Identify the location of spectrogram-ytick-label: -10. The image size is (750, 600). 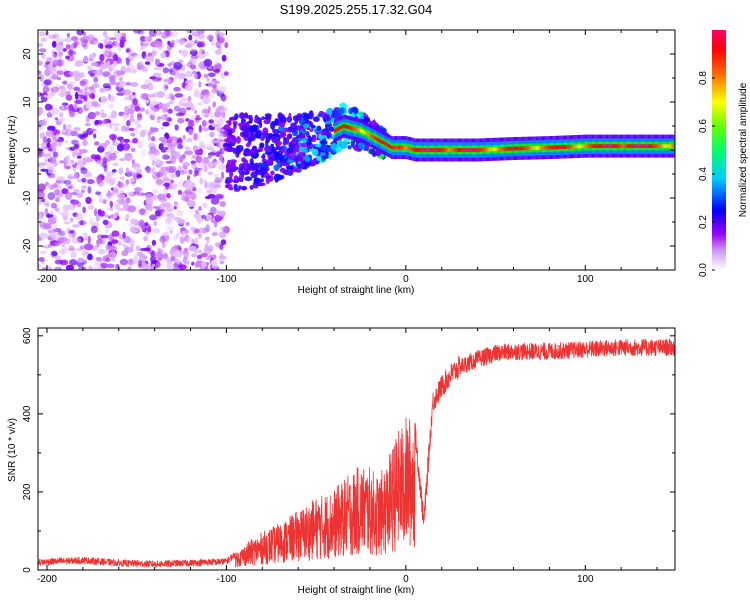
(27, 197).